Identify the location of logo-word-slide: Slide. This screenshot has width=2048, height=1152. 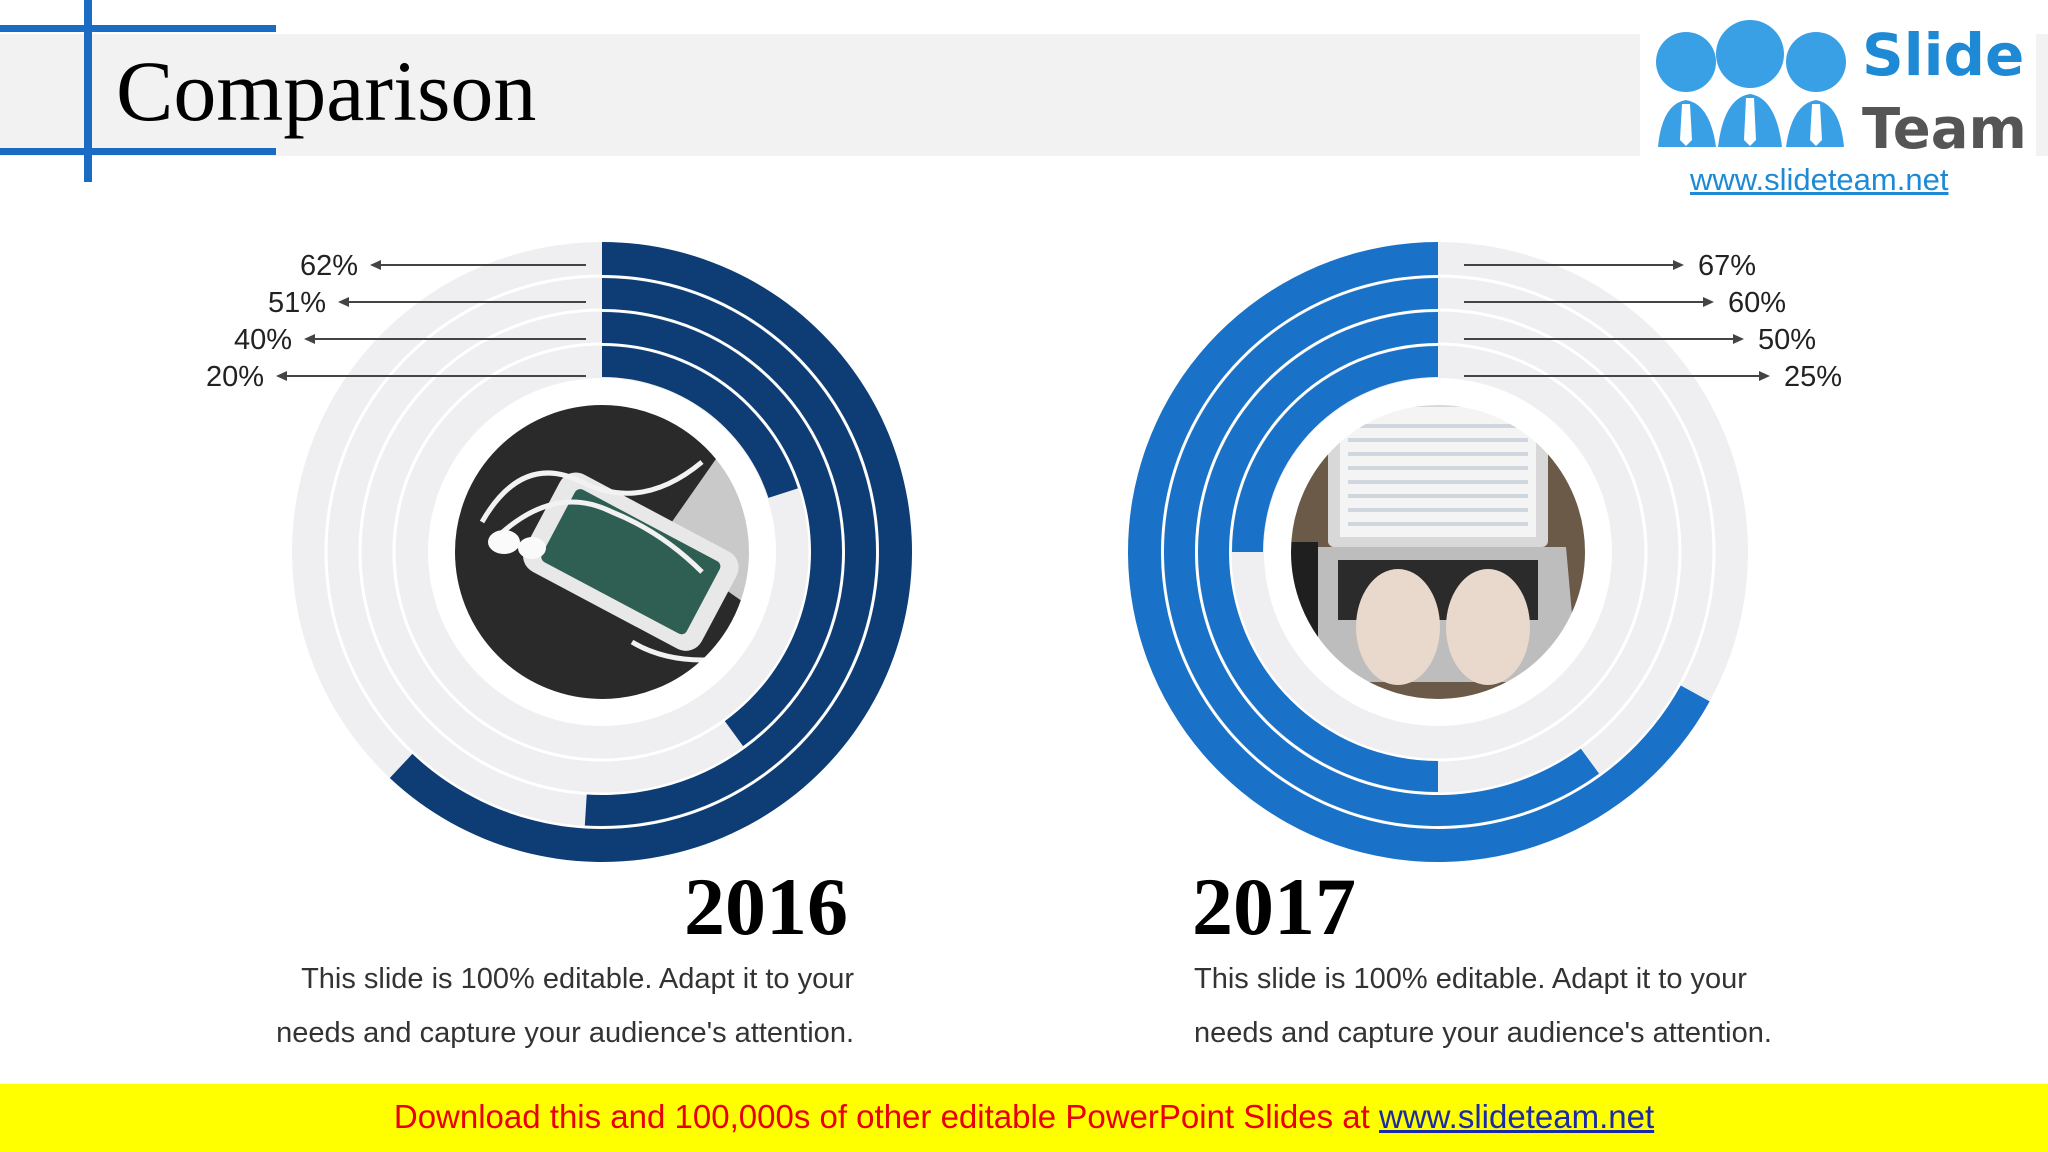
(1943, 55).